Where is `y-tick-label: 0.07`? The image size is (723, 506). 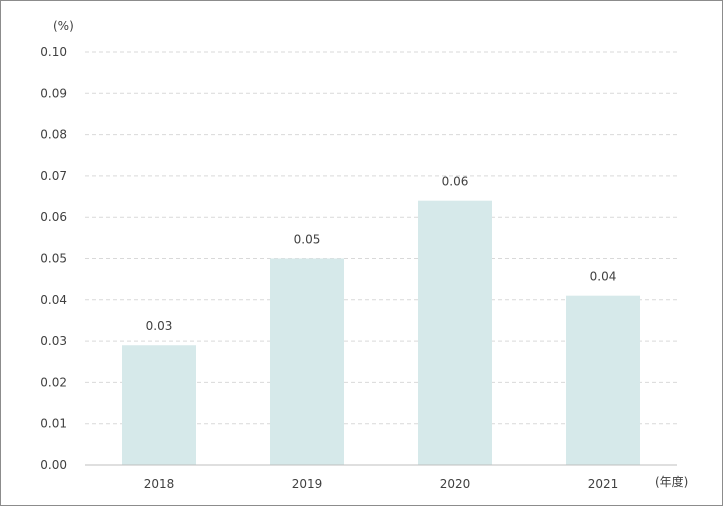
y-tick-label: 0.07 is located at coordinates (53, 176).